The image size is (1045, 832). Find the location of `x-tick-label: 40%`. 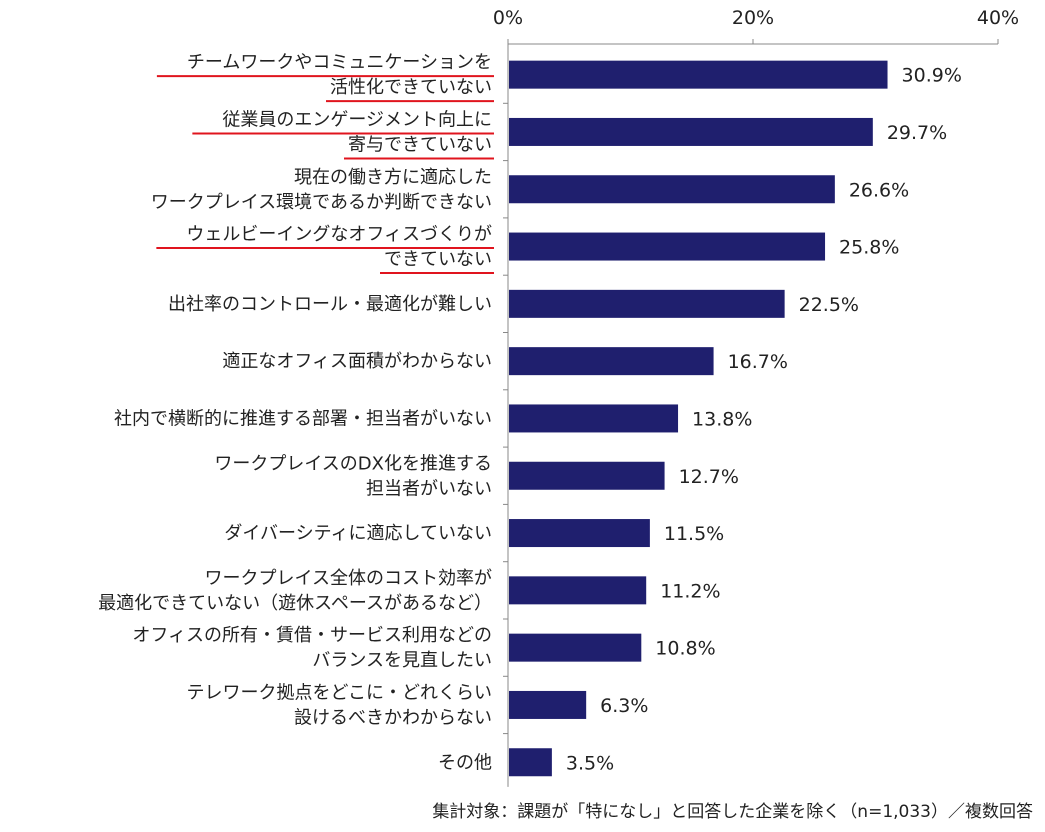

x-tick-label: 40% is located at coordinates (998, 18).